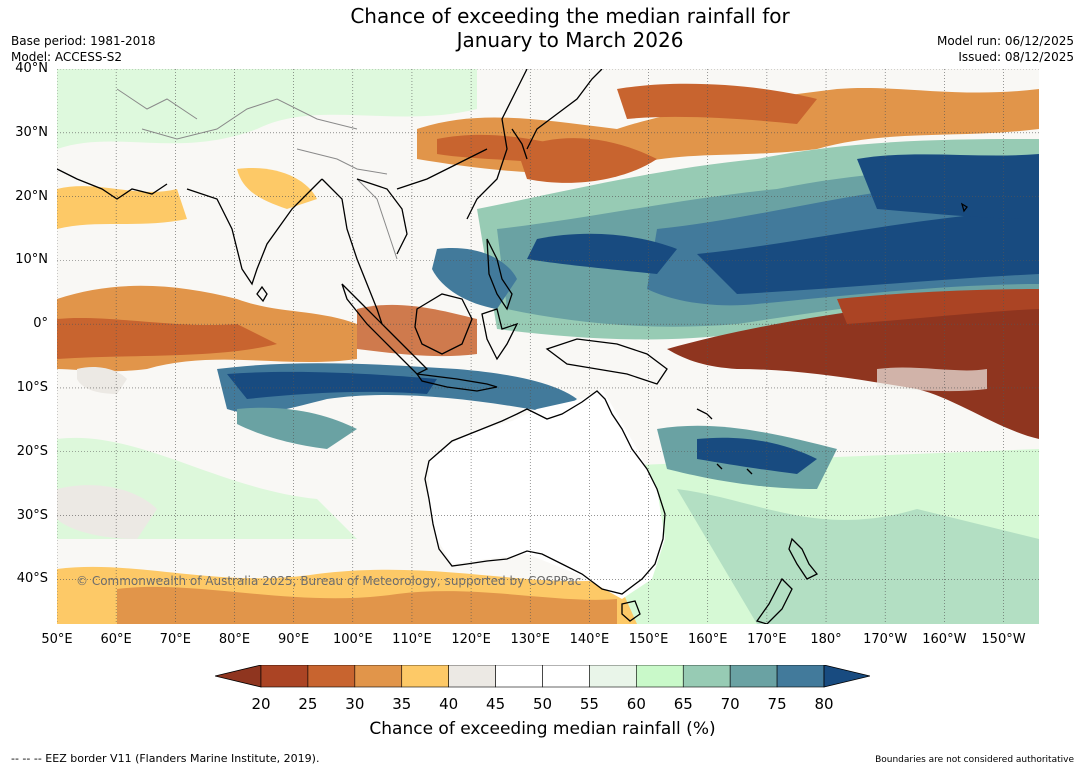  What do you see at coordinates (257, 174) in the screenshot?
I see `country-borders` at bounding box center [257, 174].